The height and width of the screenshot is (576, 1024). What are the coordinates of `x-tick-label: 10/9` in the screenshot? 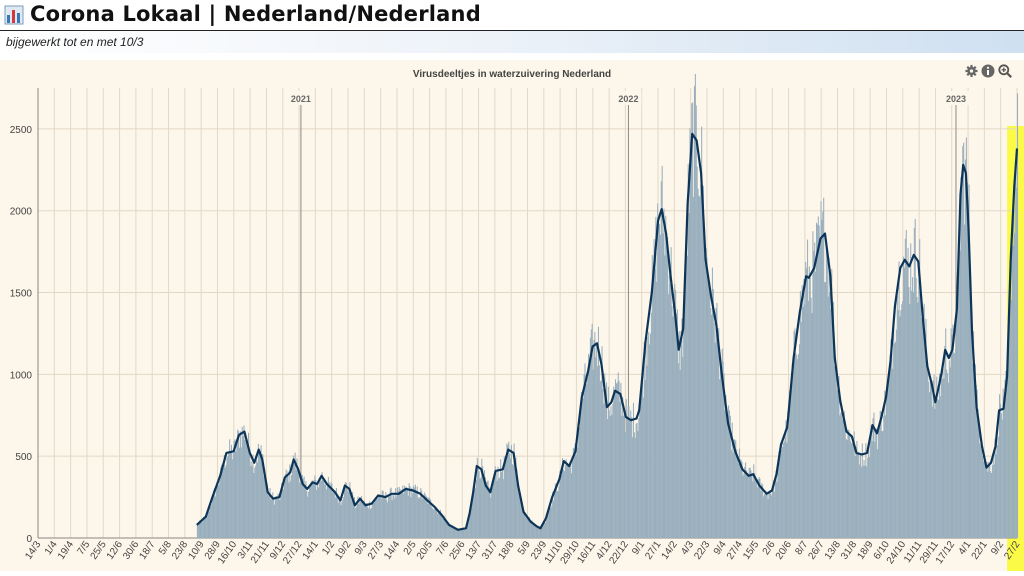 It's located at (196, 550).